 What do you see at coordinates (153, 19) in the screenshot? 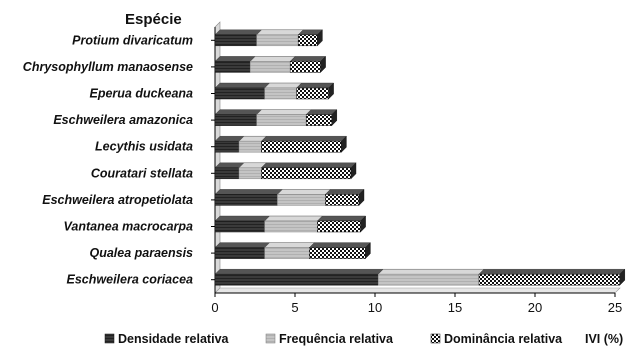
I see `y-axis-title: Espécie` at bounding box center [153, 19].